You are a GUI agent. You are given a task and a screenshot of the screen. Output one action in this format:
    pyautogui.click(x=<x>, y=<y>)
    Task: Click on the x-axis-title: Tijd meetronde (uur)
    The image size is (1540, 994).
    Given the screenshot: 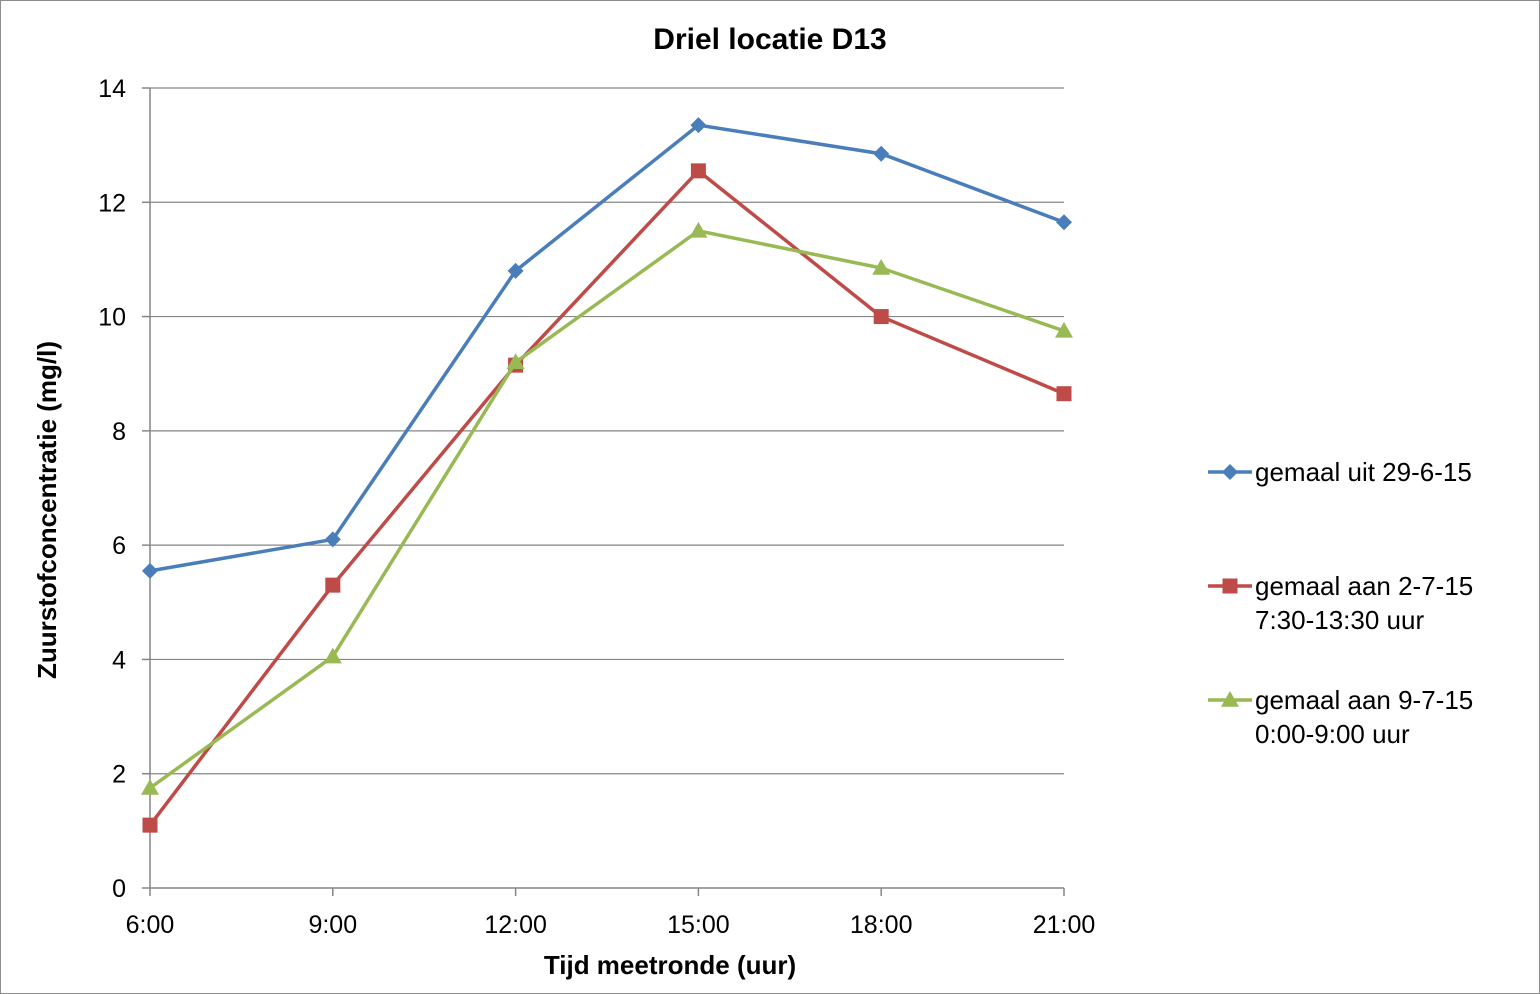 What is the action you would take?
    pyautogui.click(x=670, y=965)
    